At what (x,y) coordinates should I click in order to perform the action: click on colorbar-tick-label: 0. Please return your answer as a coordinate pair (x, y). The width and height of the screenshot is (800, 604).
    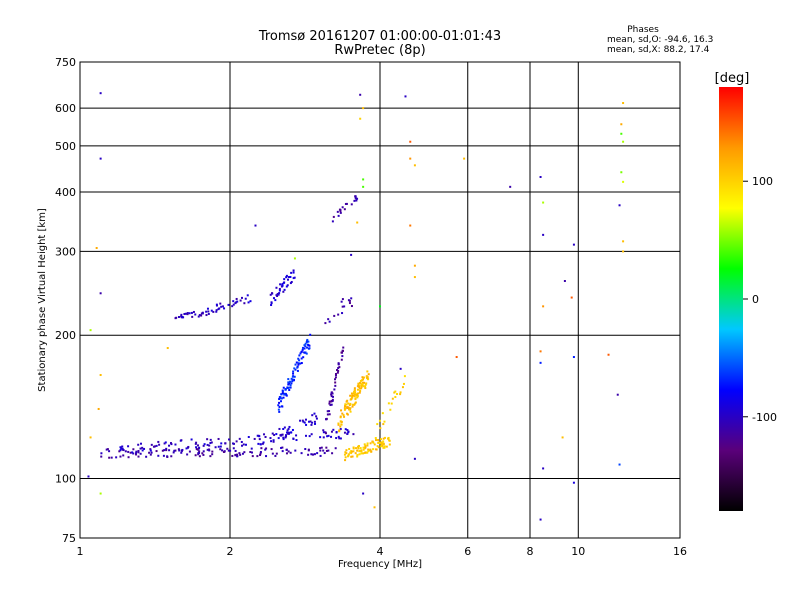
    Looking at the image, I should click on (755, 299).